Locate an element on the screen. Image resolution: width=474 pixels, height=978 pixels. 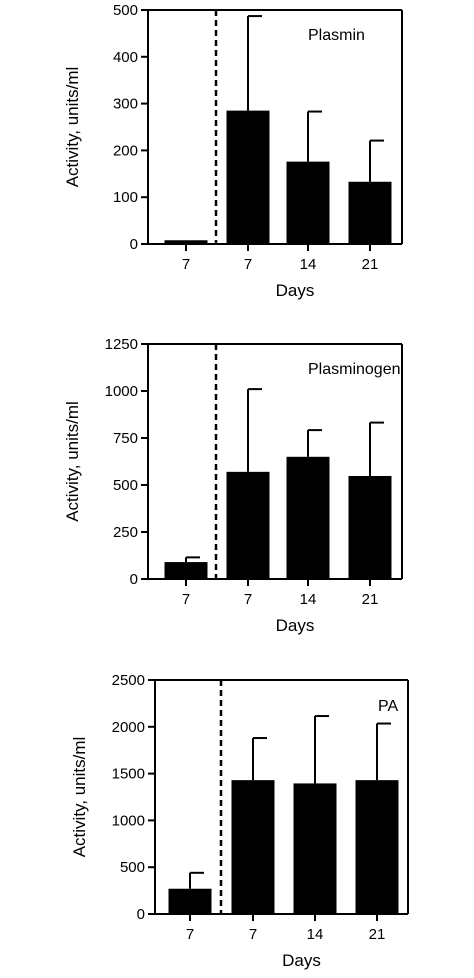
y-tick-label: 200 is located at coordinates (125, 150).